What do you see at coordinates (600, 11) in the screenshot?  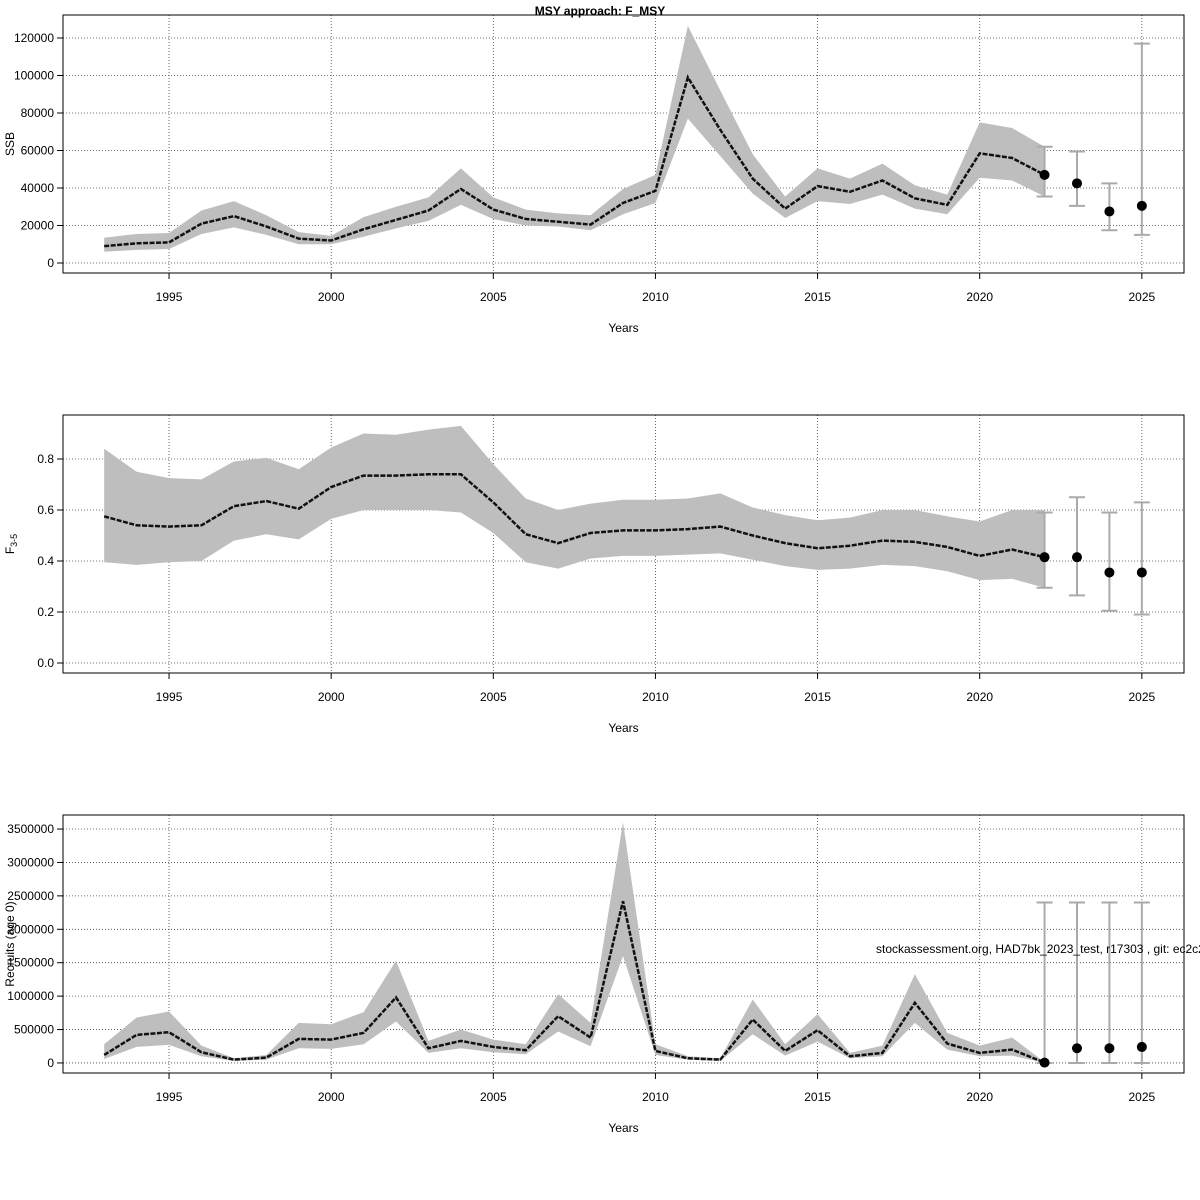 I see `chart-title: MSY approach: F_MSY` at bounding box center [600, 11].